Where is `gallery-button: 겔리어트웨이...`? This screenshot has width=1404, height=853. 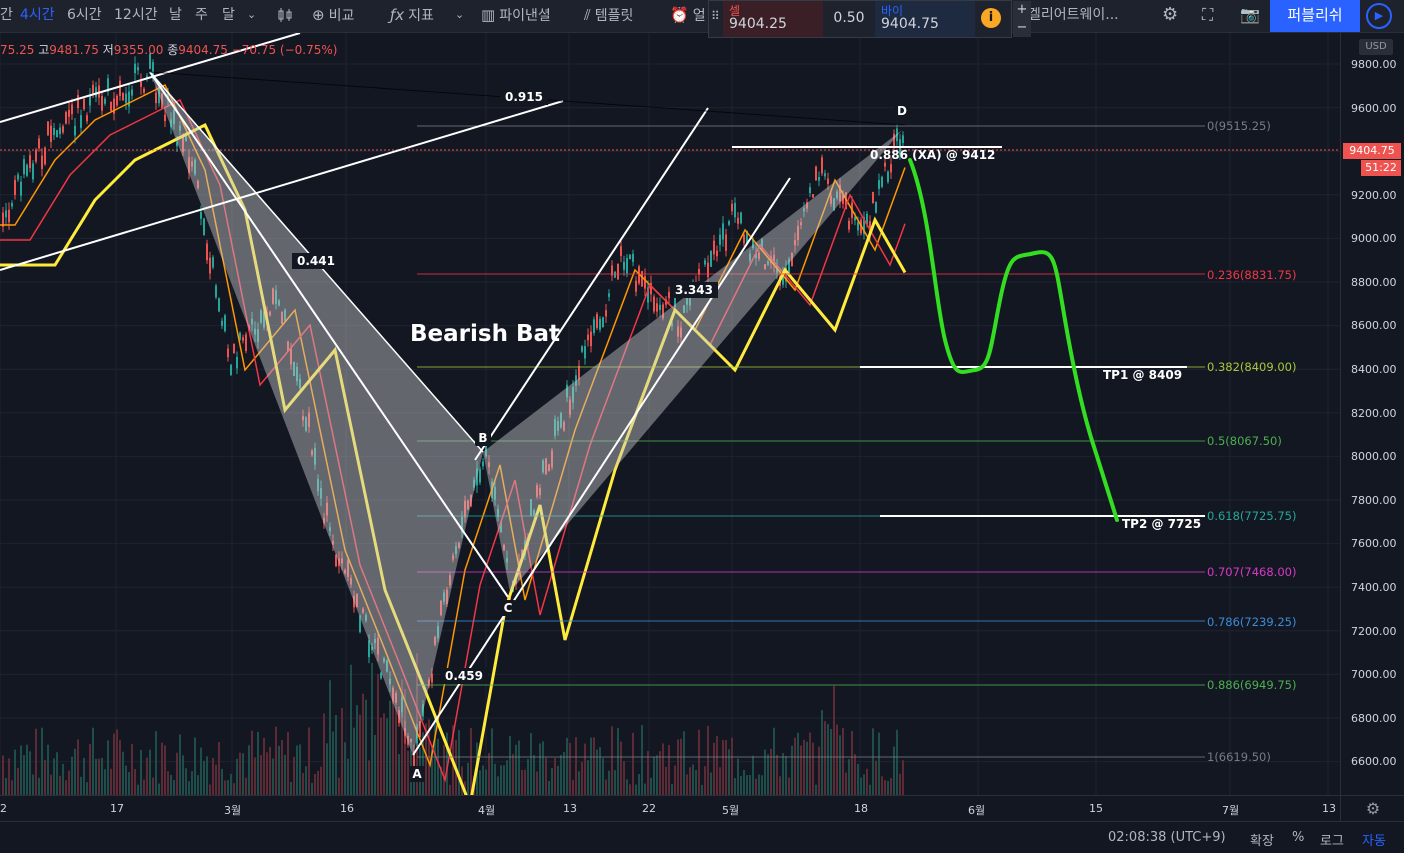
gallery-button: 겔리어트웨이... is located at coordinates (1073, 15).